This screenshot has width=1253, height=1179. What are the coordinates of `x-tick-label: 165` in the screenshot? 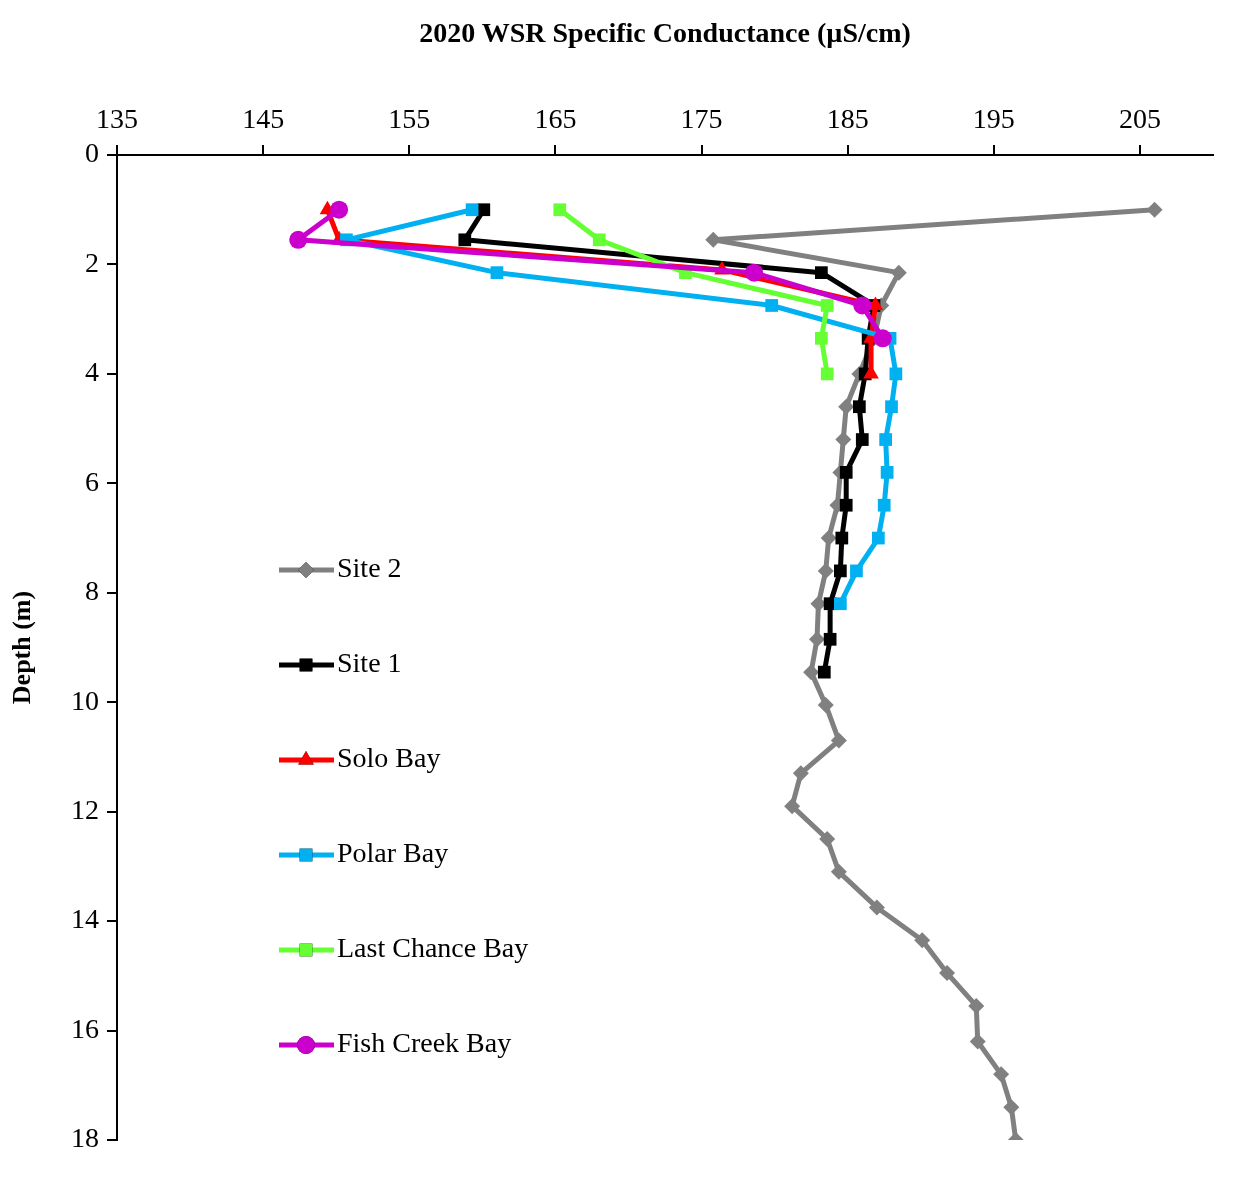 It's located at (555, 118).